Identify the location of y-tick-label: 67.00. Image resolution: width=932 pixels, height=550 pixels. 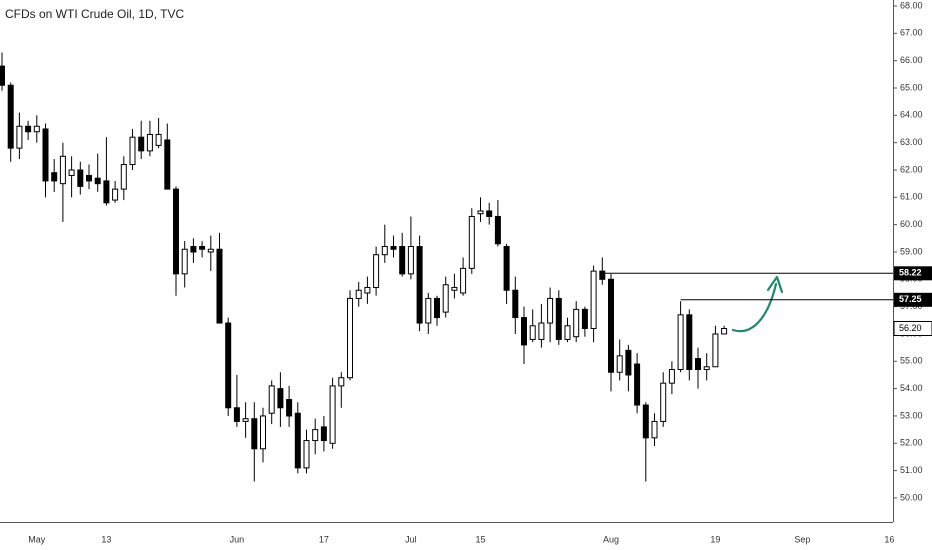
(911, 33).